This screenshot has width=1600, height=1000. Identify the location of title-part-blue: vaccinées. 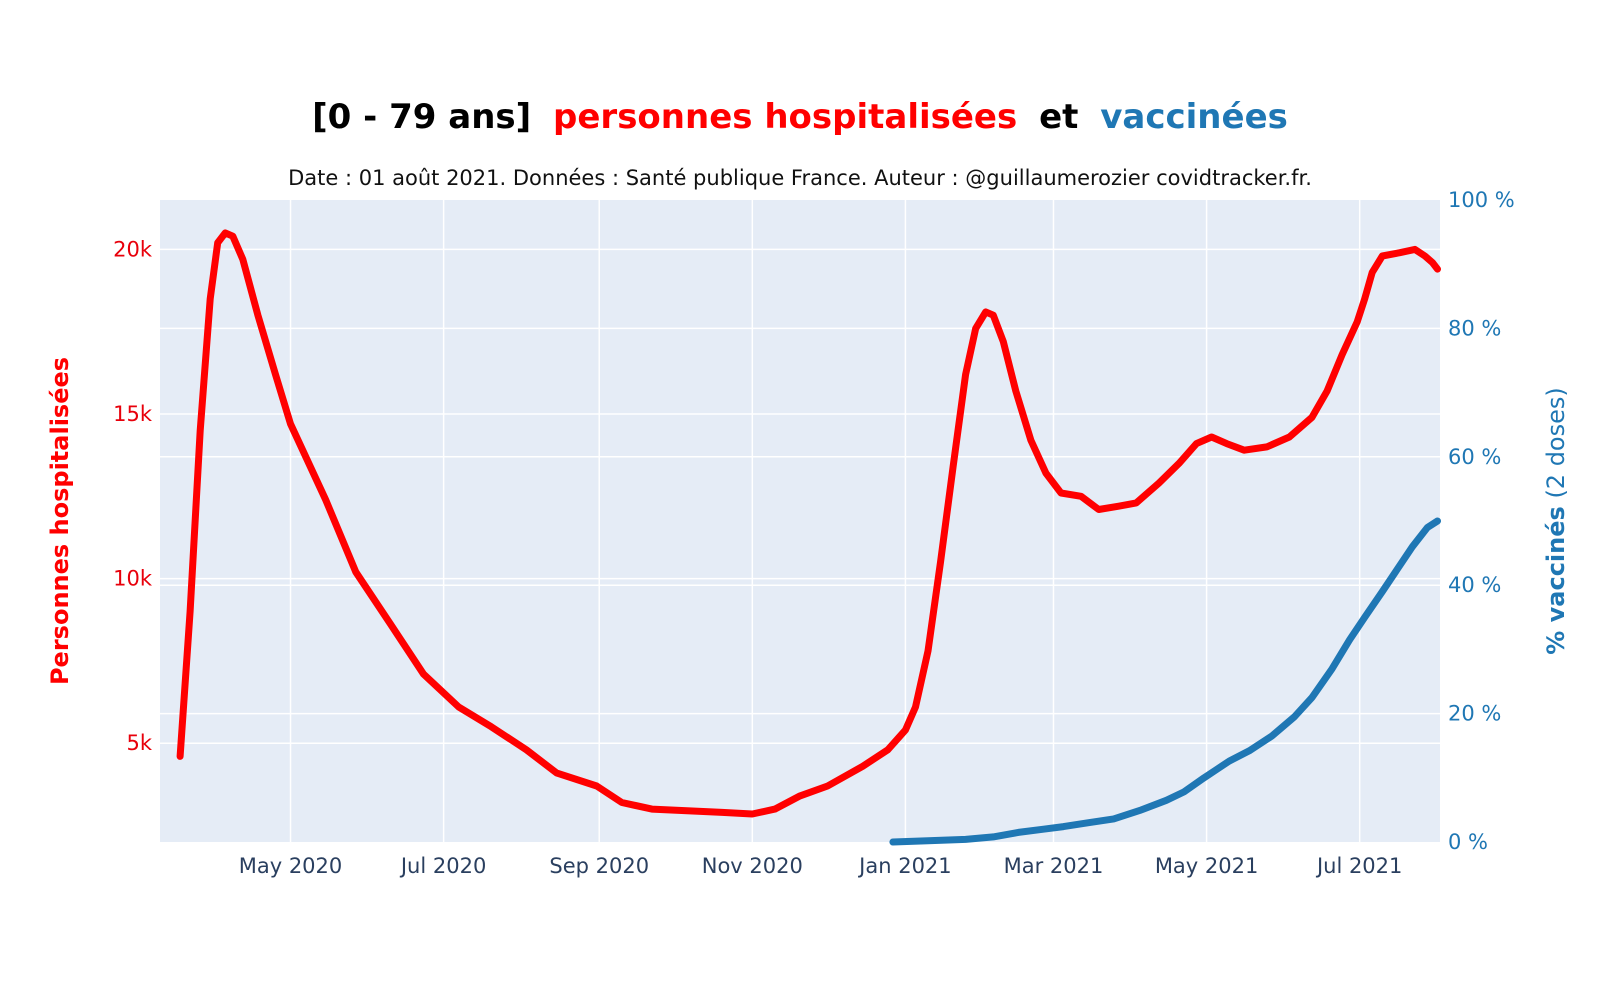
(1194, 117).